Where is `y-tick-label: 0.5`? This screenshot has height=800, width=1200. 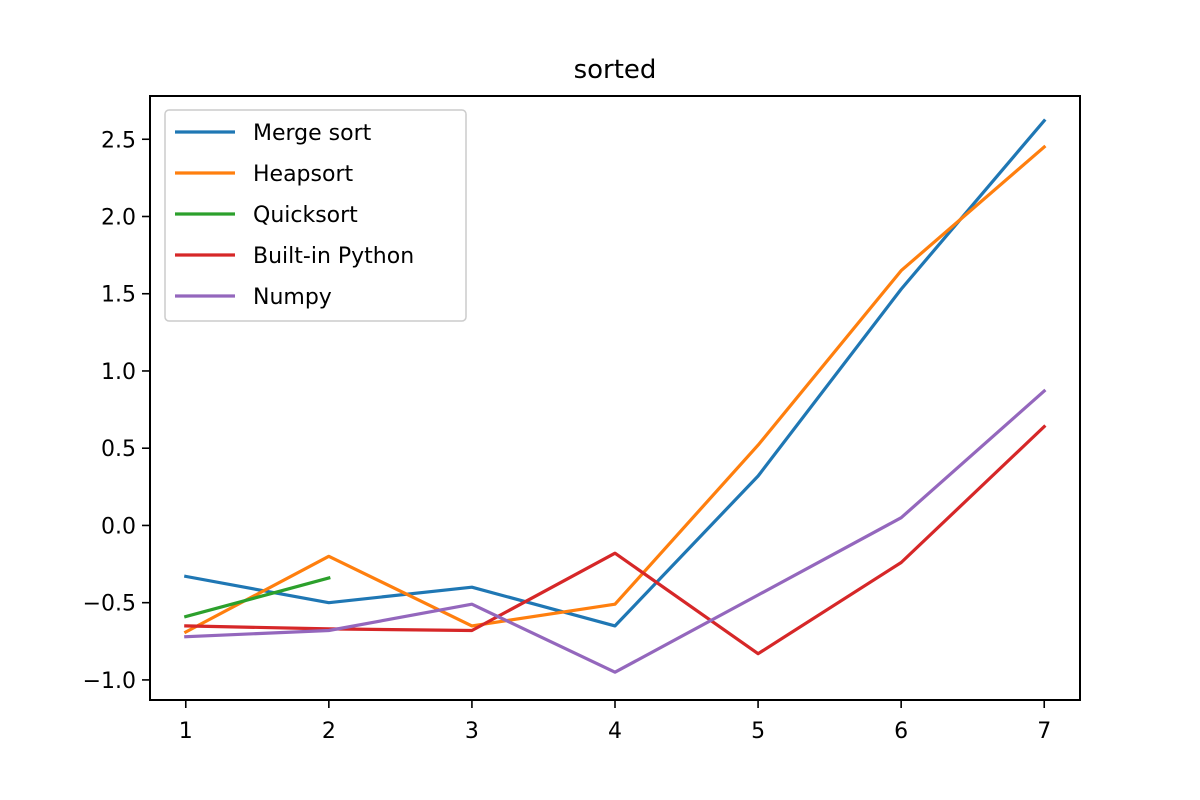
y-tick-label: 0.5 is located at coordinates (118, 449).